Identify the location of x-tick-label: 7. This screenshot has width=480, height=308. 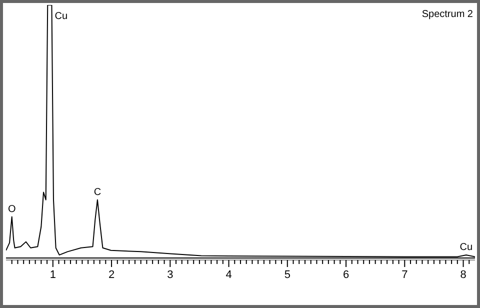
(405, 275).